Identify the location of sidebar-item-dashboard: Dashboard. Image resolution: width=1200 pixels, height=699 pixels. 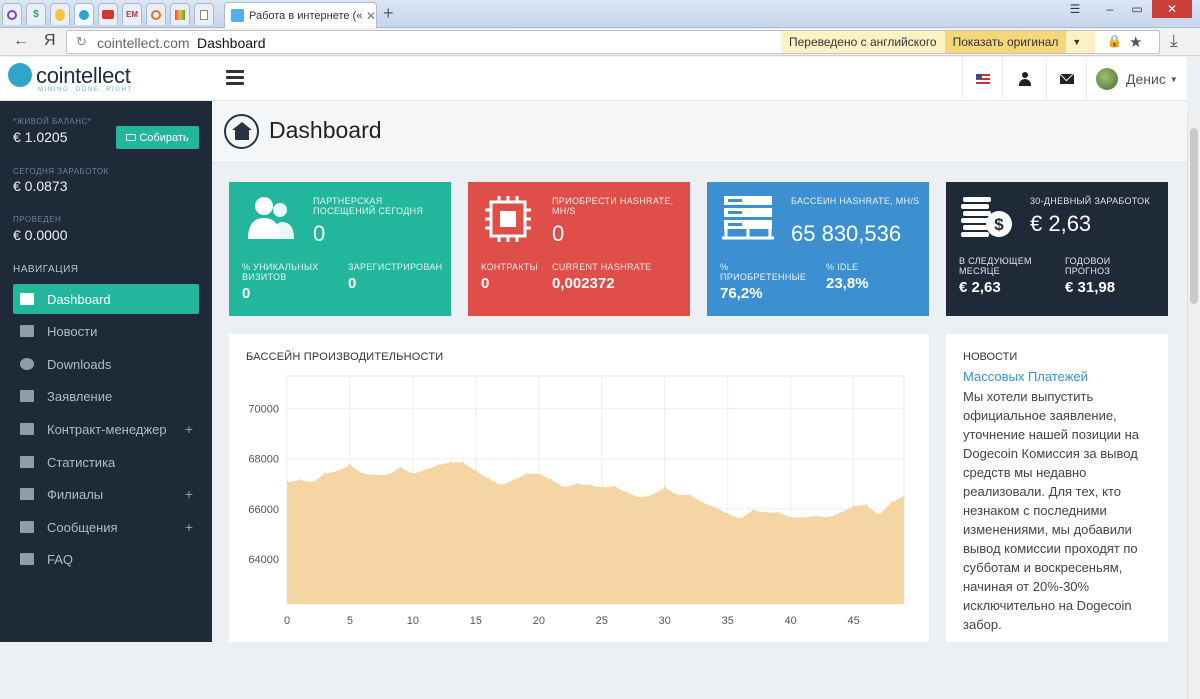
(106, 299).